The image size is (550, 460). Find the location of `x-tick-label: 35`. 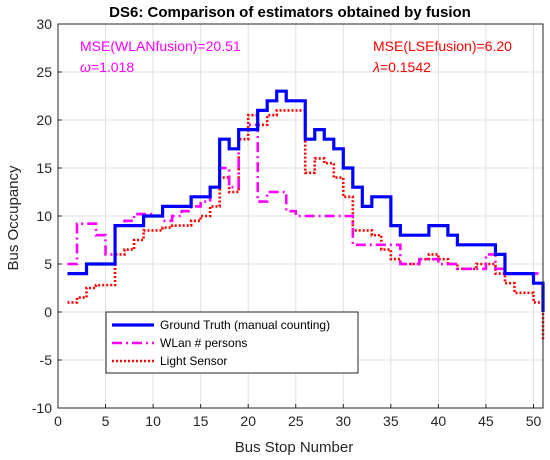

x-tick-label: 35 is located at coordinates (391, 421).